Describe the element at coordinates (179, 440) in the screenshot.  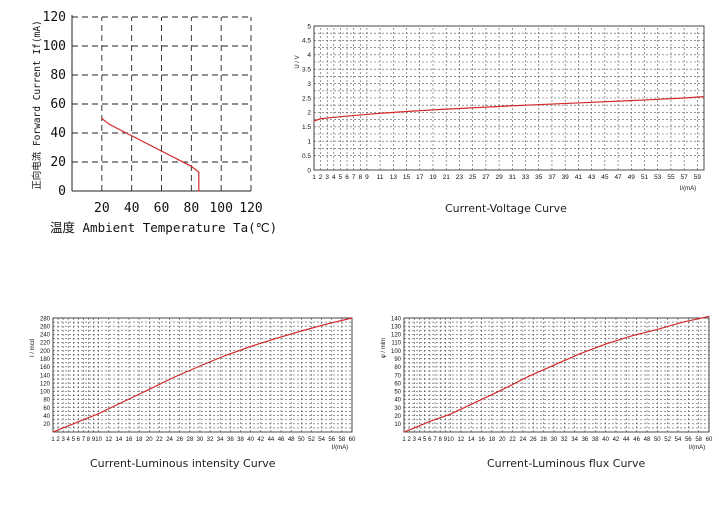
I see `intensity-x-tick: 26` at that location.